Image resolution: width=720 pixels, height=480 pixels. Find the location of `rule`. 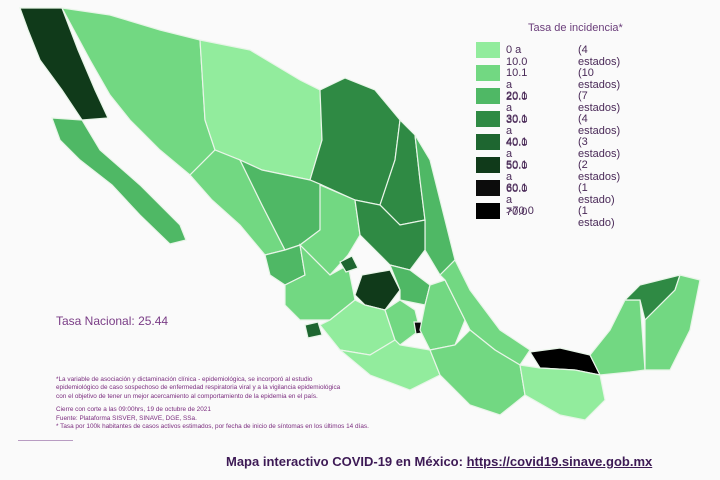

rule is located at coordinates (45, 440).